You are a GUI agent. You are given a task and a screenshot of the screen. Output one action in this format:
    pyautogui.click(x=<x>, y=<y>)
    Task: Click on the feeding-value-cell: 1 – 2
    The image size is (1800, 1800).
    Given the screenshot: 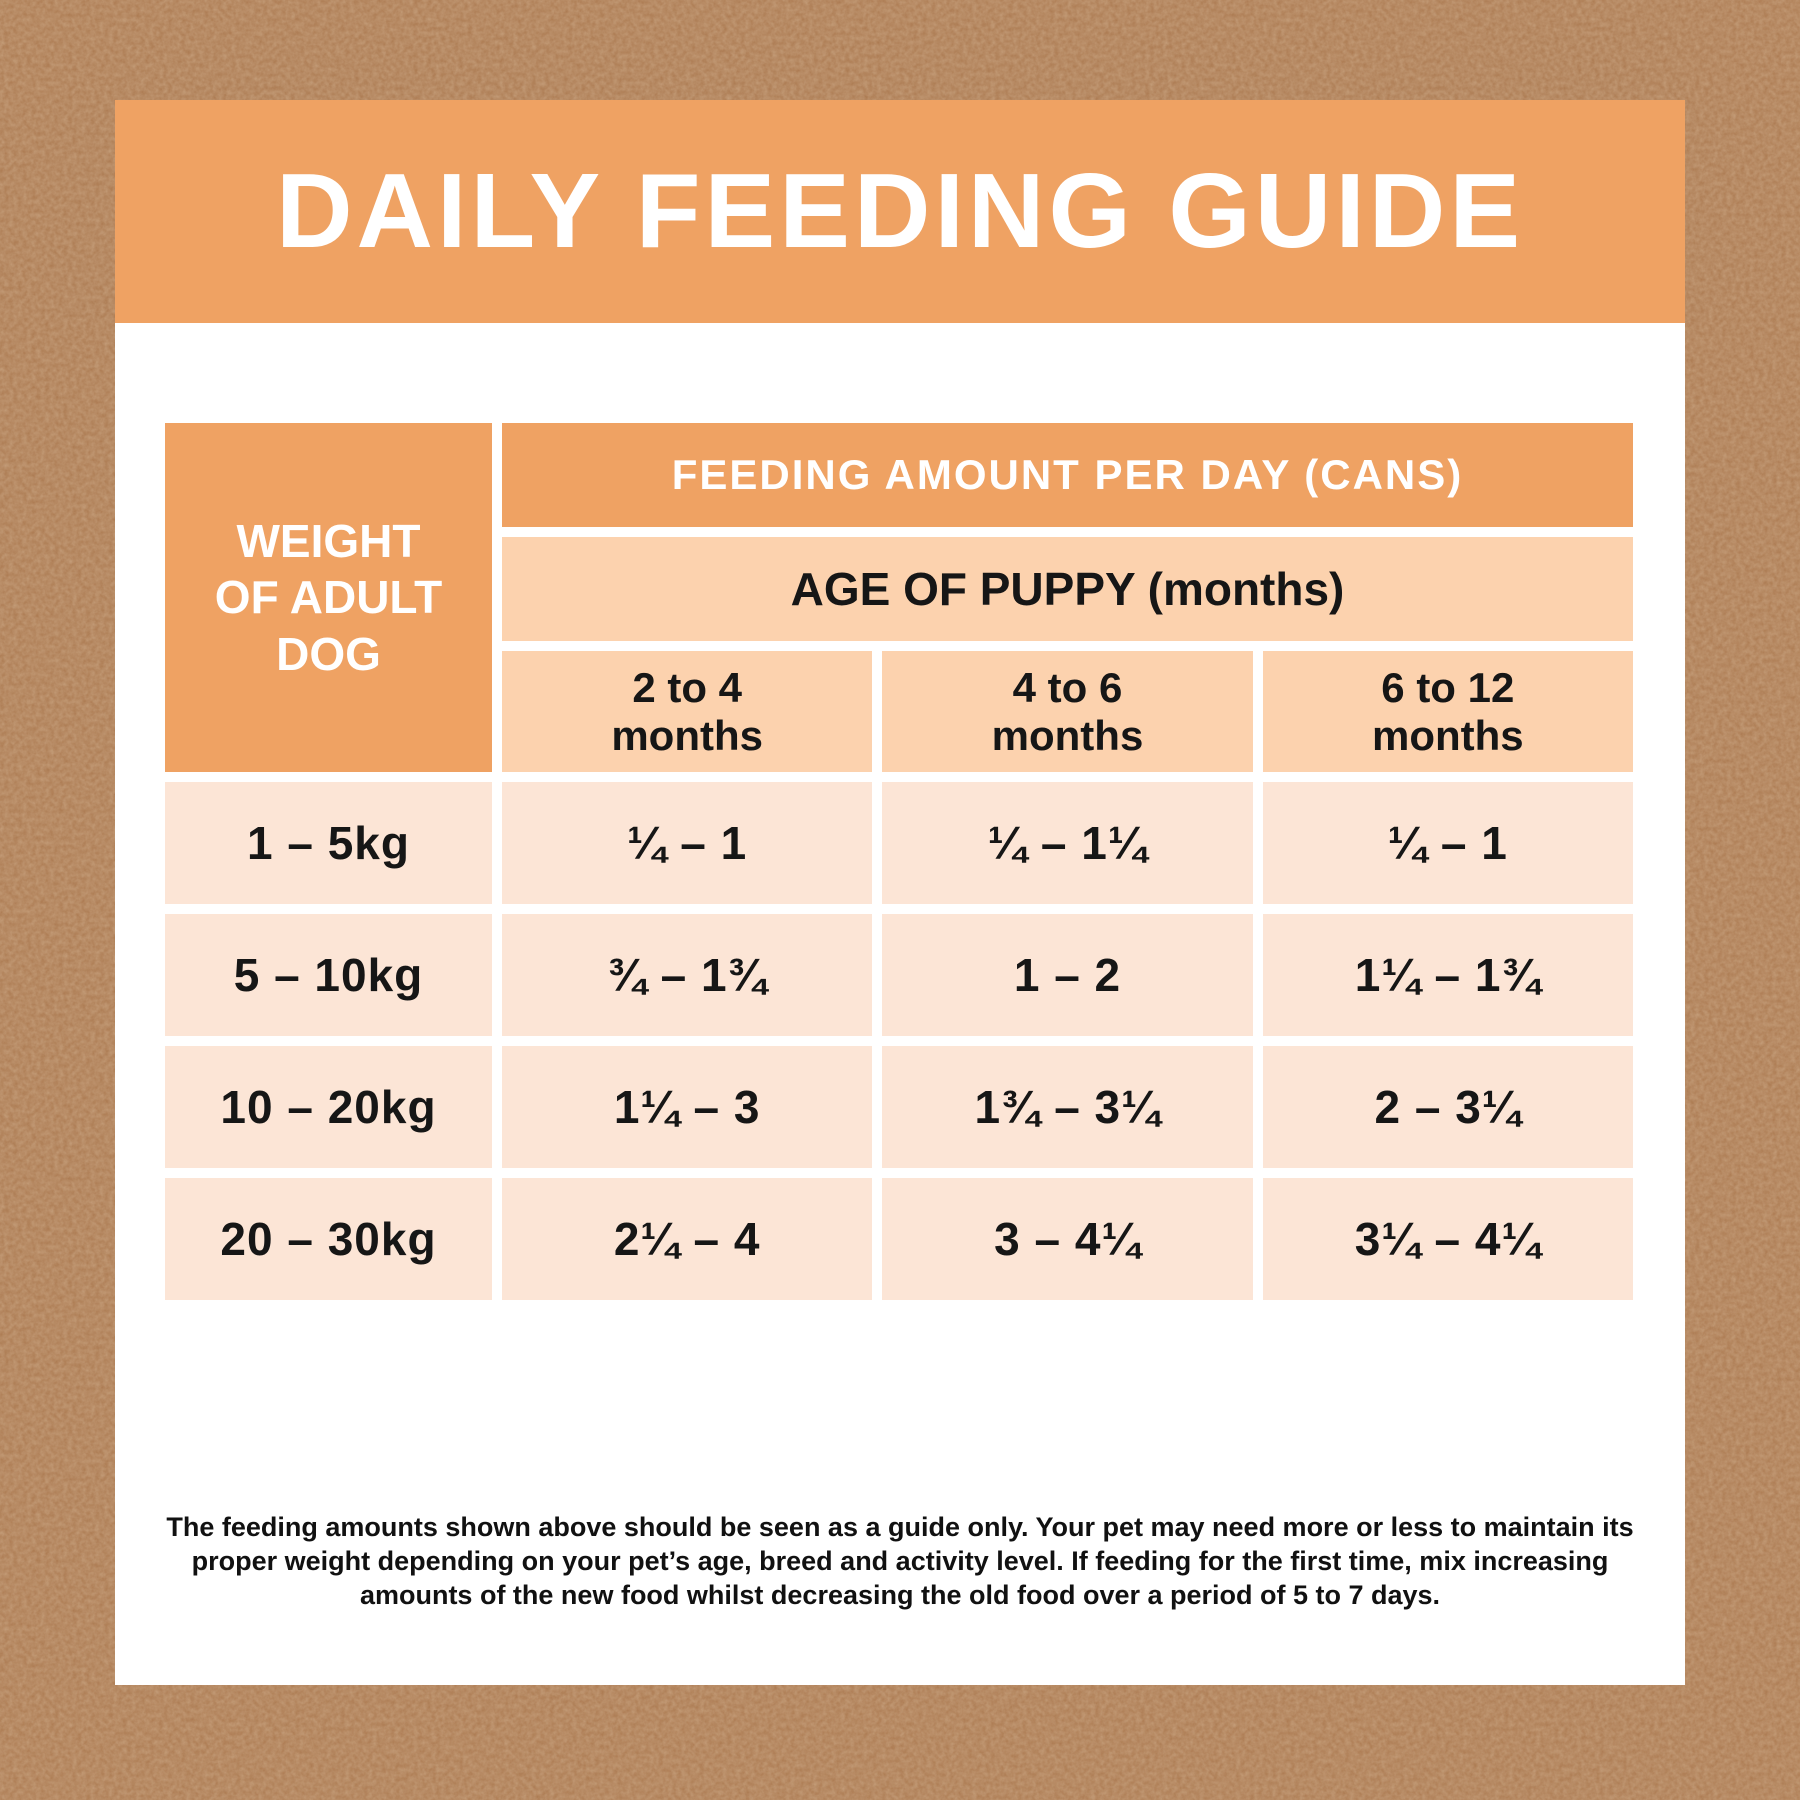 What is the action you would take?
    pyautogui.click(x=1067, y=975)
    